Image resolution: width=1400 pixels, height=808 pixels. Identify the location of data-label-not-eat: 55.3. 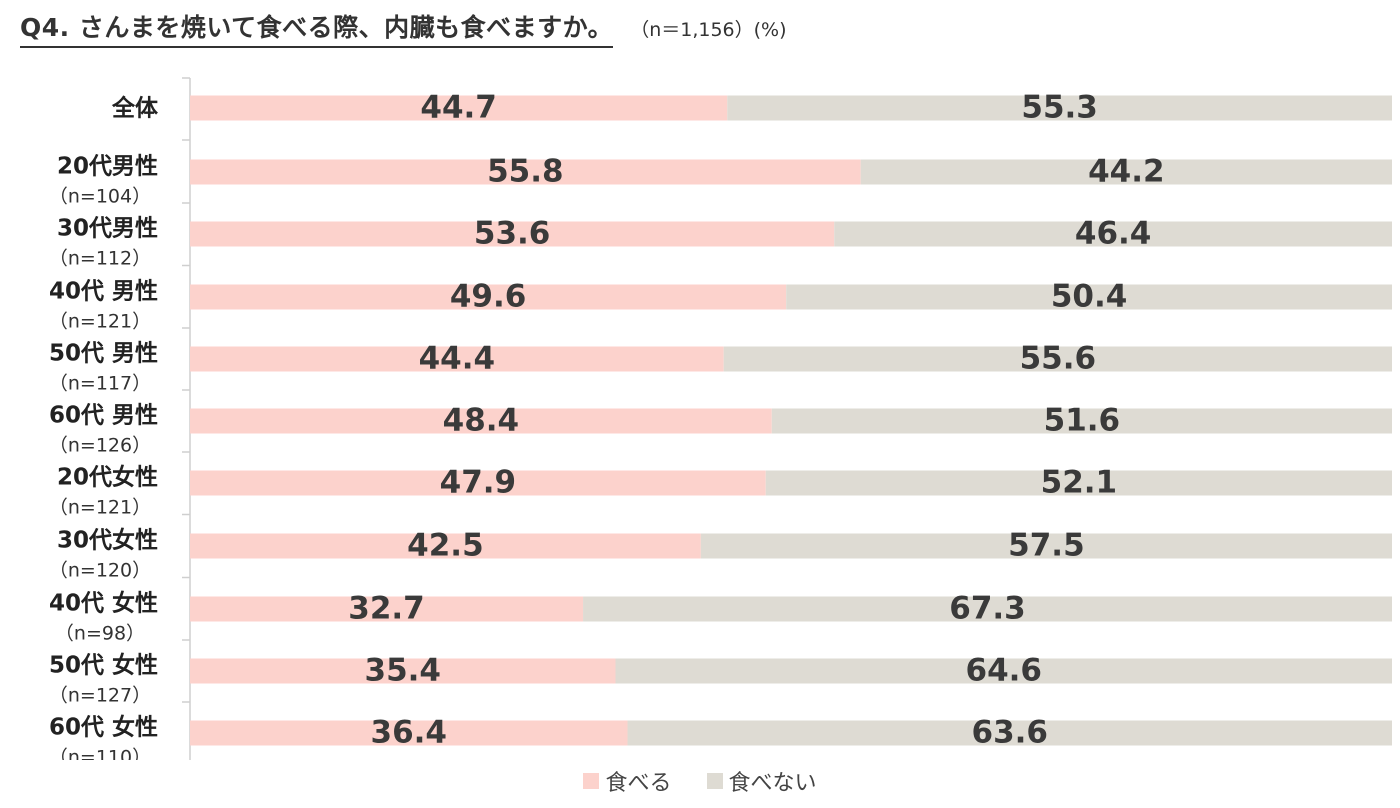
(1059, 108).